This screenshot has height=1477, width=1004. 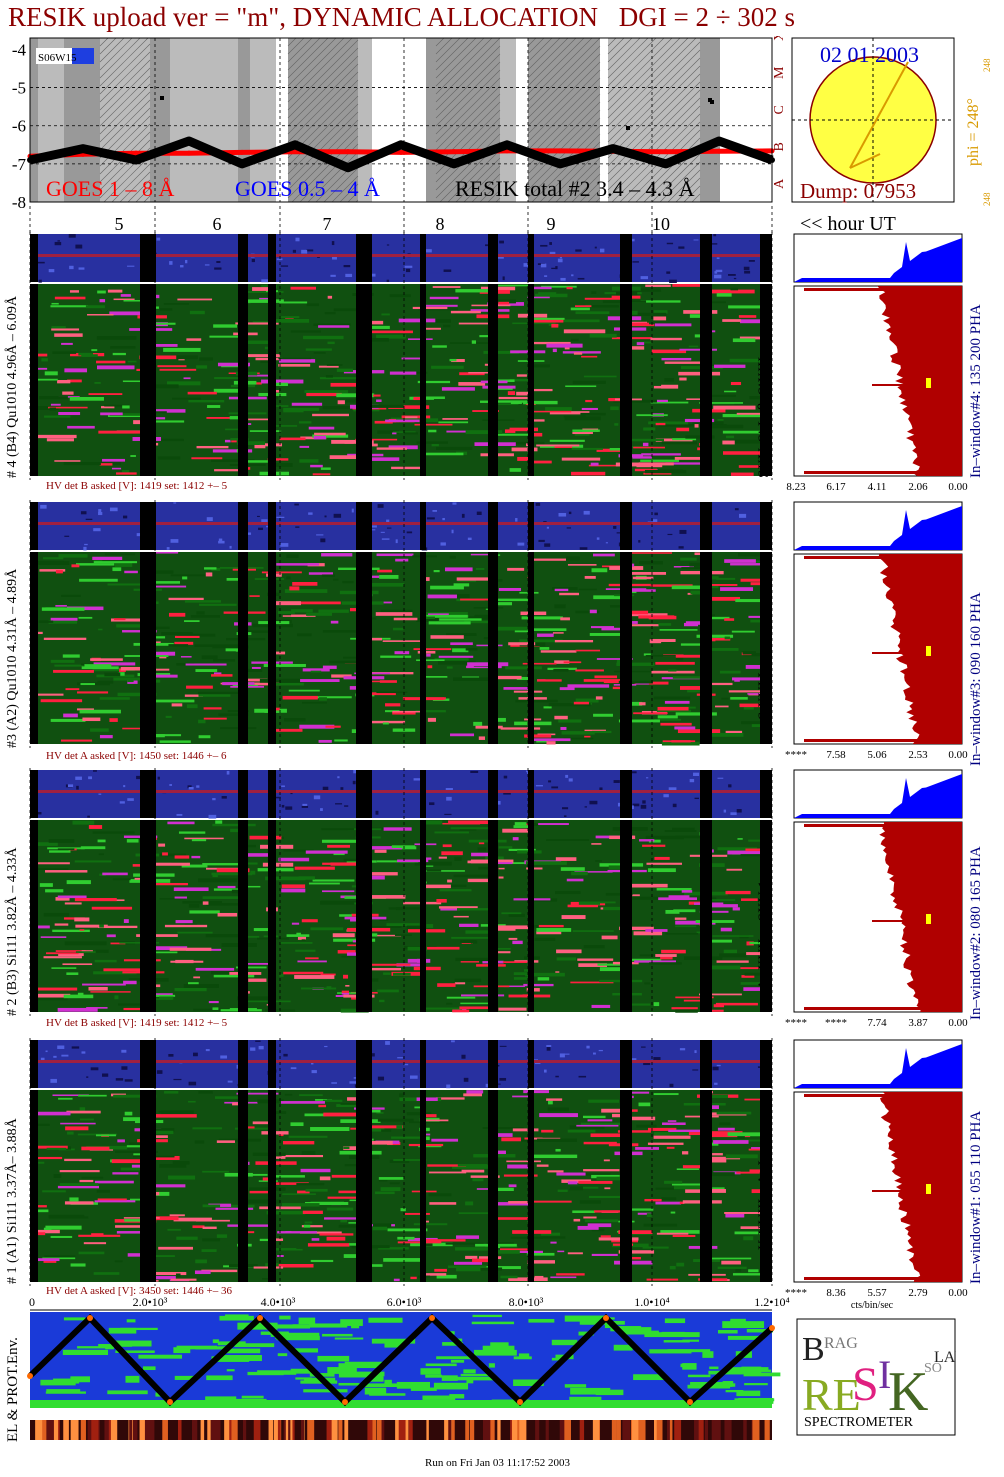 I want to click on orbit-vertex, so click(x=345, y=1402).